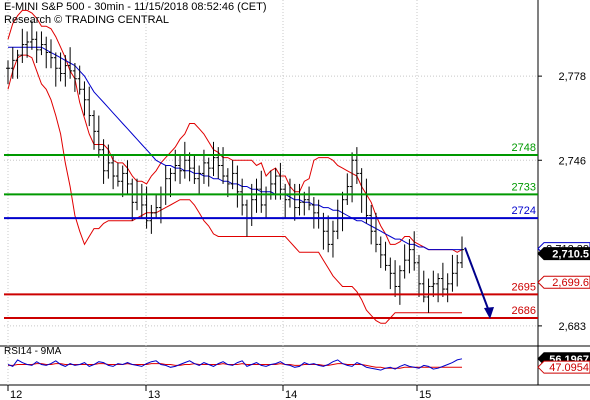  I want to click on price-tag-26996-box, so click(563, 282).